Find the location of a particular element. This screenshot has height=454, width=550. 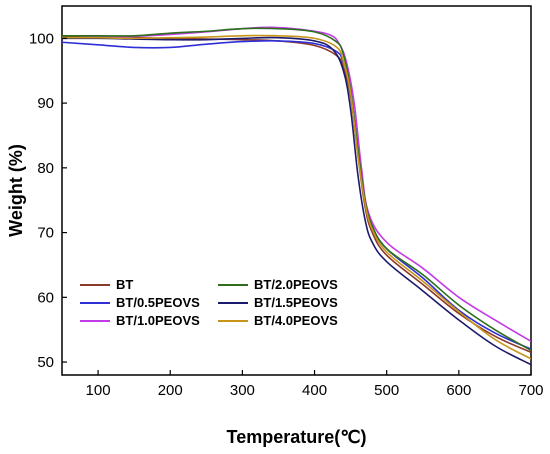

y-tick-label-3: 80 is located at coordinates (45, 168).